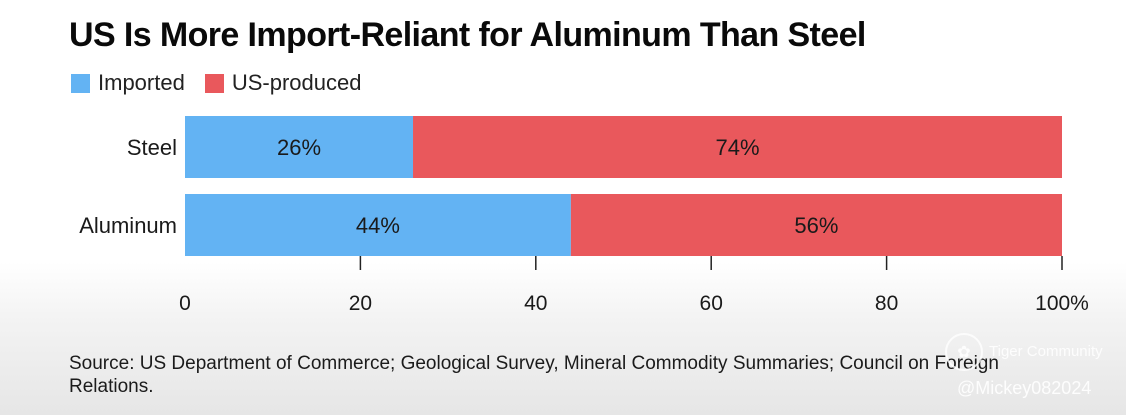  I want to click on watermark-user: @Mickey082024, so click(1024, 388).